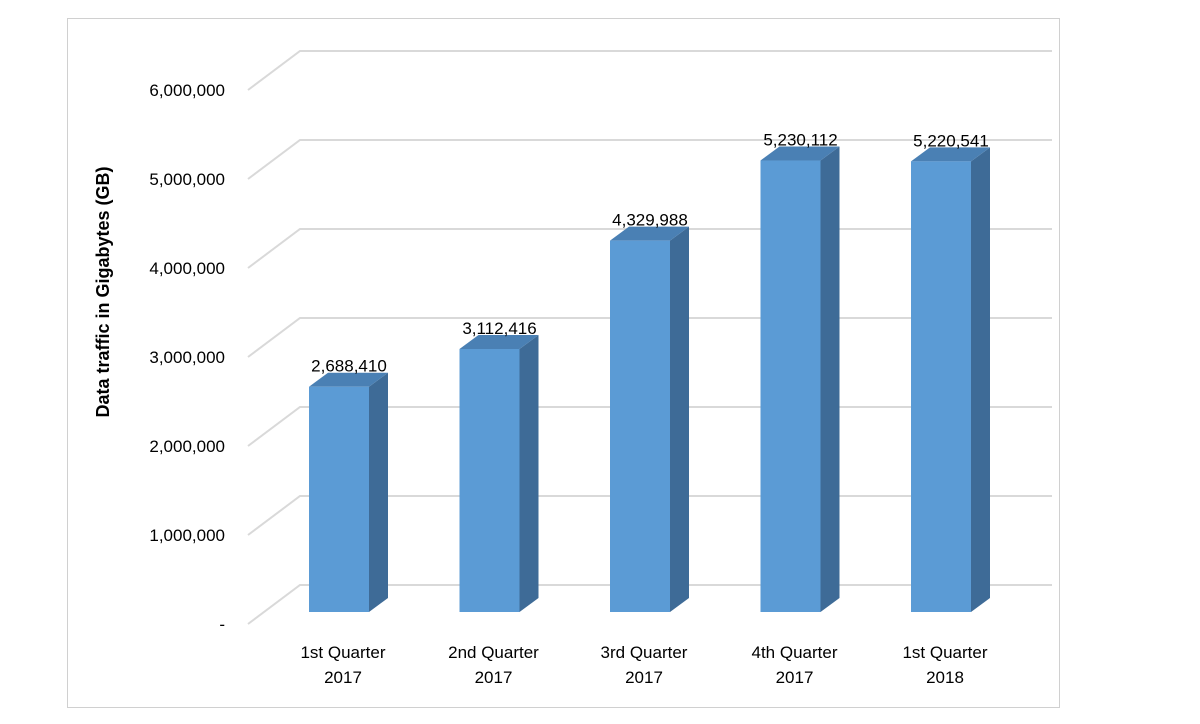  Describe the element at coordinates (644, 652) in the screenshot. I see `x-category-label: 3rd Quarter` at that location.